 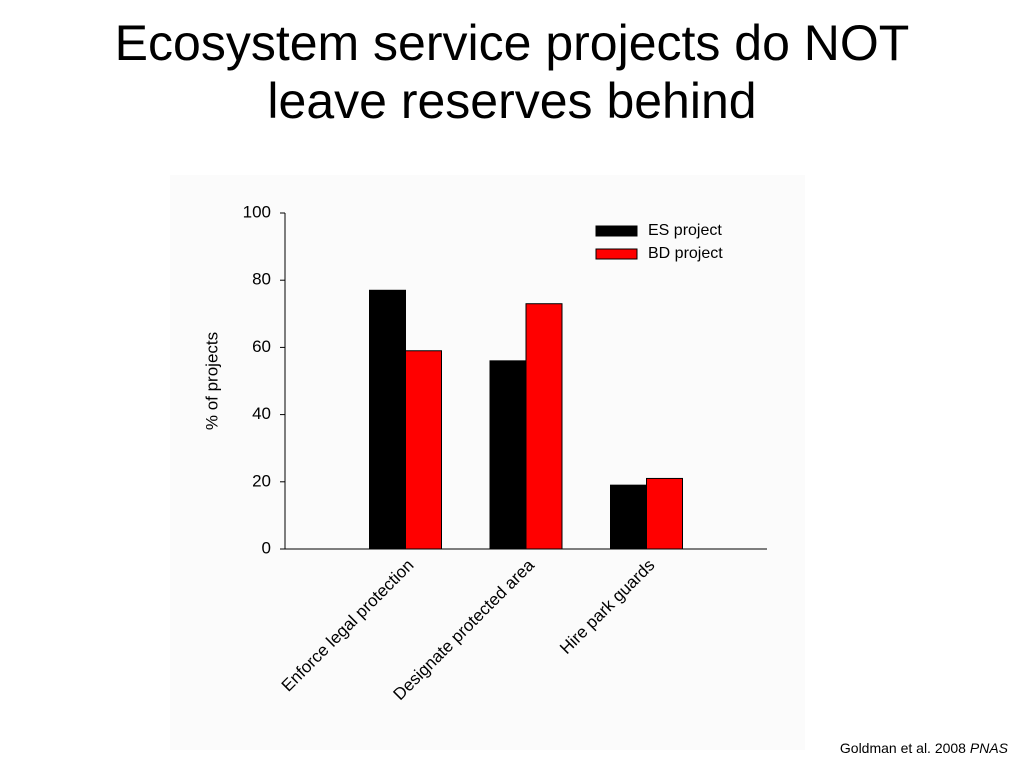 What do you see at coordinates (902, 748) in the screenshot?
I see `citation-text: Goldman et al. 2008` at bounding box center [902, 748].